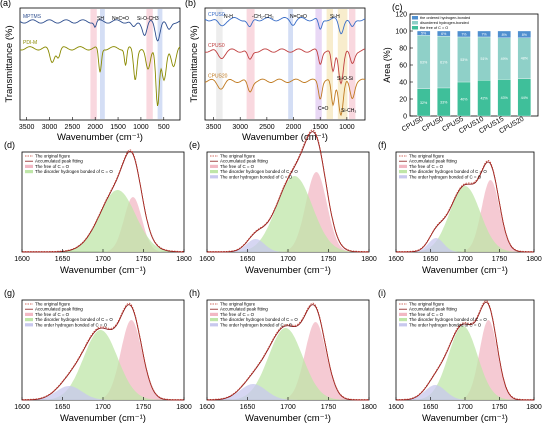  I want to click on xtick-label-d: 1800, so click(184, 259).